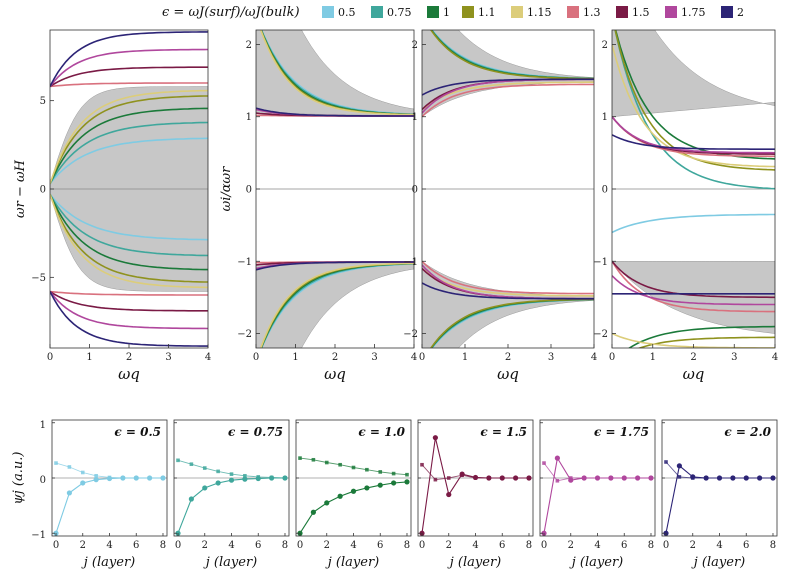  I want to click on x-tick-label: 1, so click(89, 357).